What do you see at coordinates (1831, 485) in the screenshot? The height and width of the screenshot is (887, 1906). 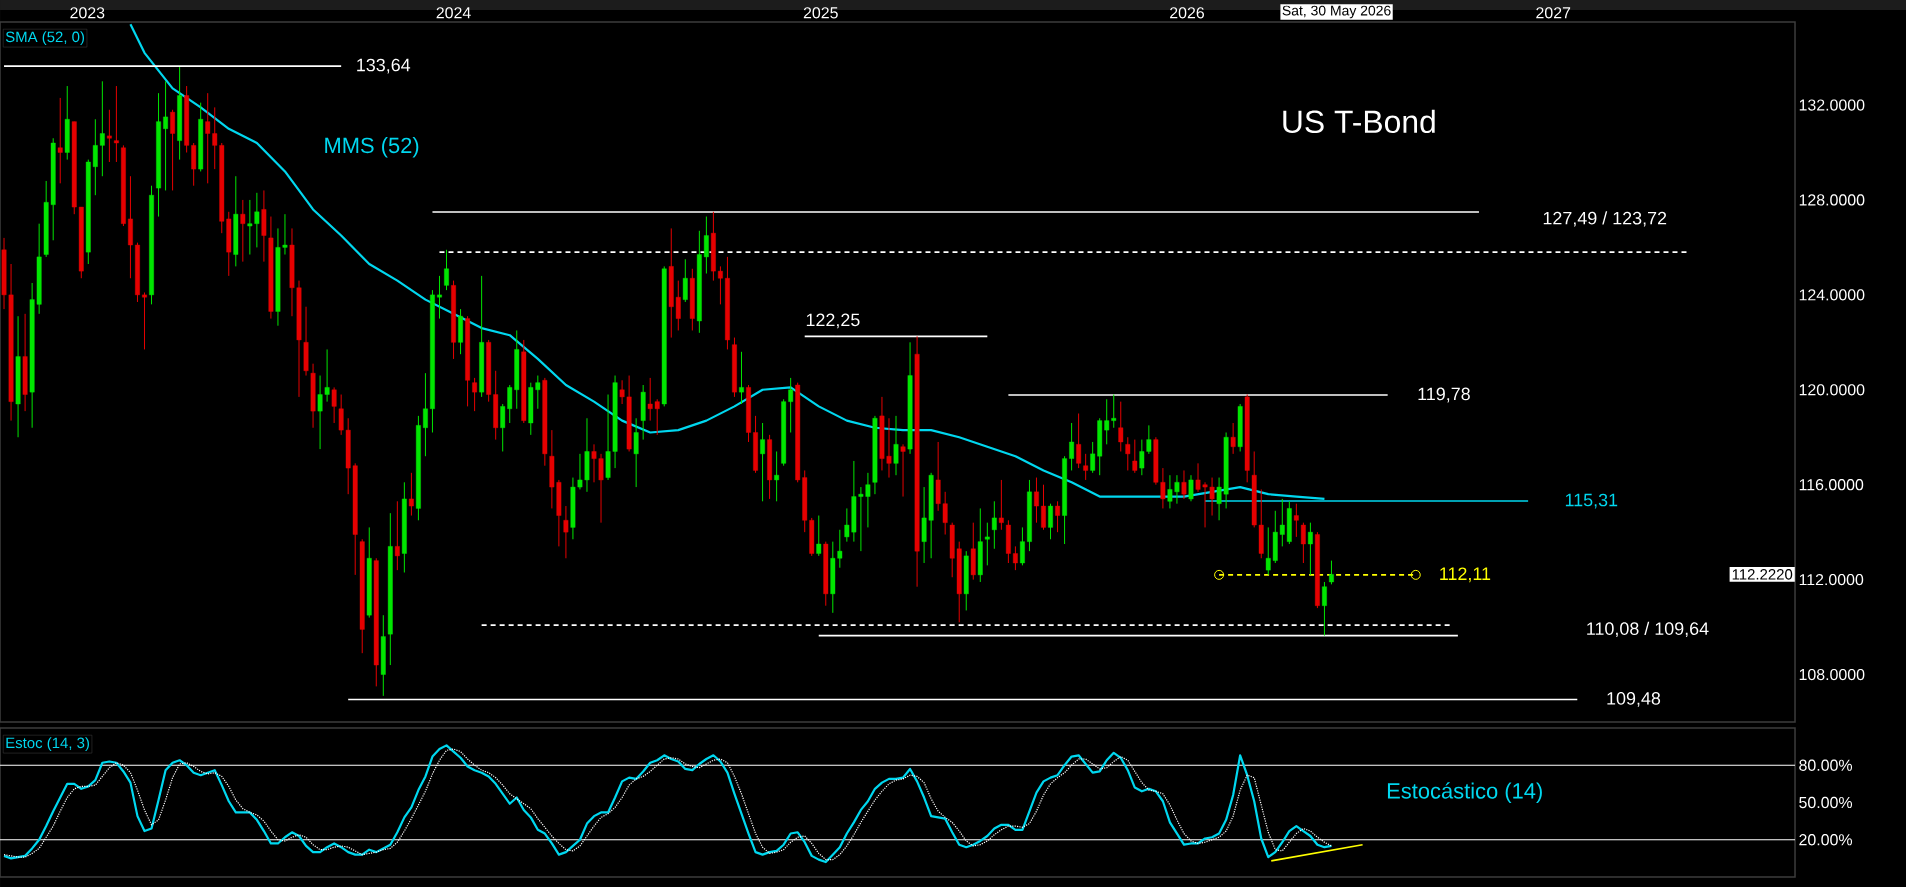 I see `y-tick-label: 116.0000` at bounding box center [1831, 485].